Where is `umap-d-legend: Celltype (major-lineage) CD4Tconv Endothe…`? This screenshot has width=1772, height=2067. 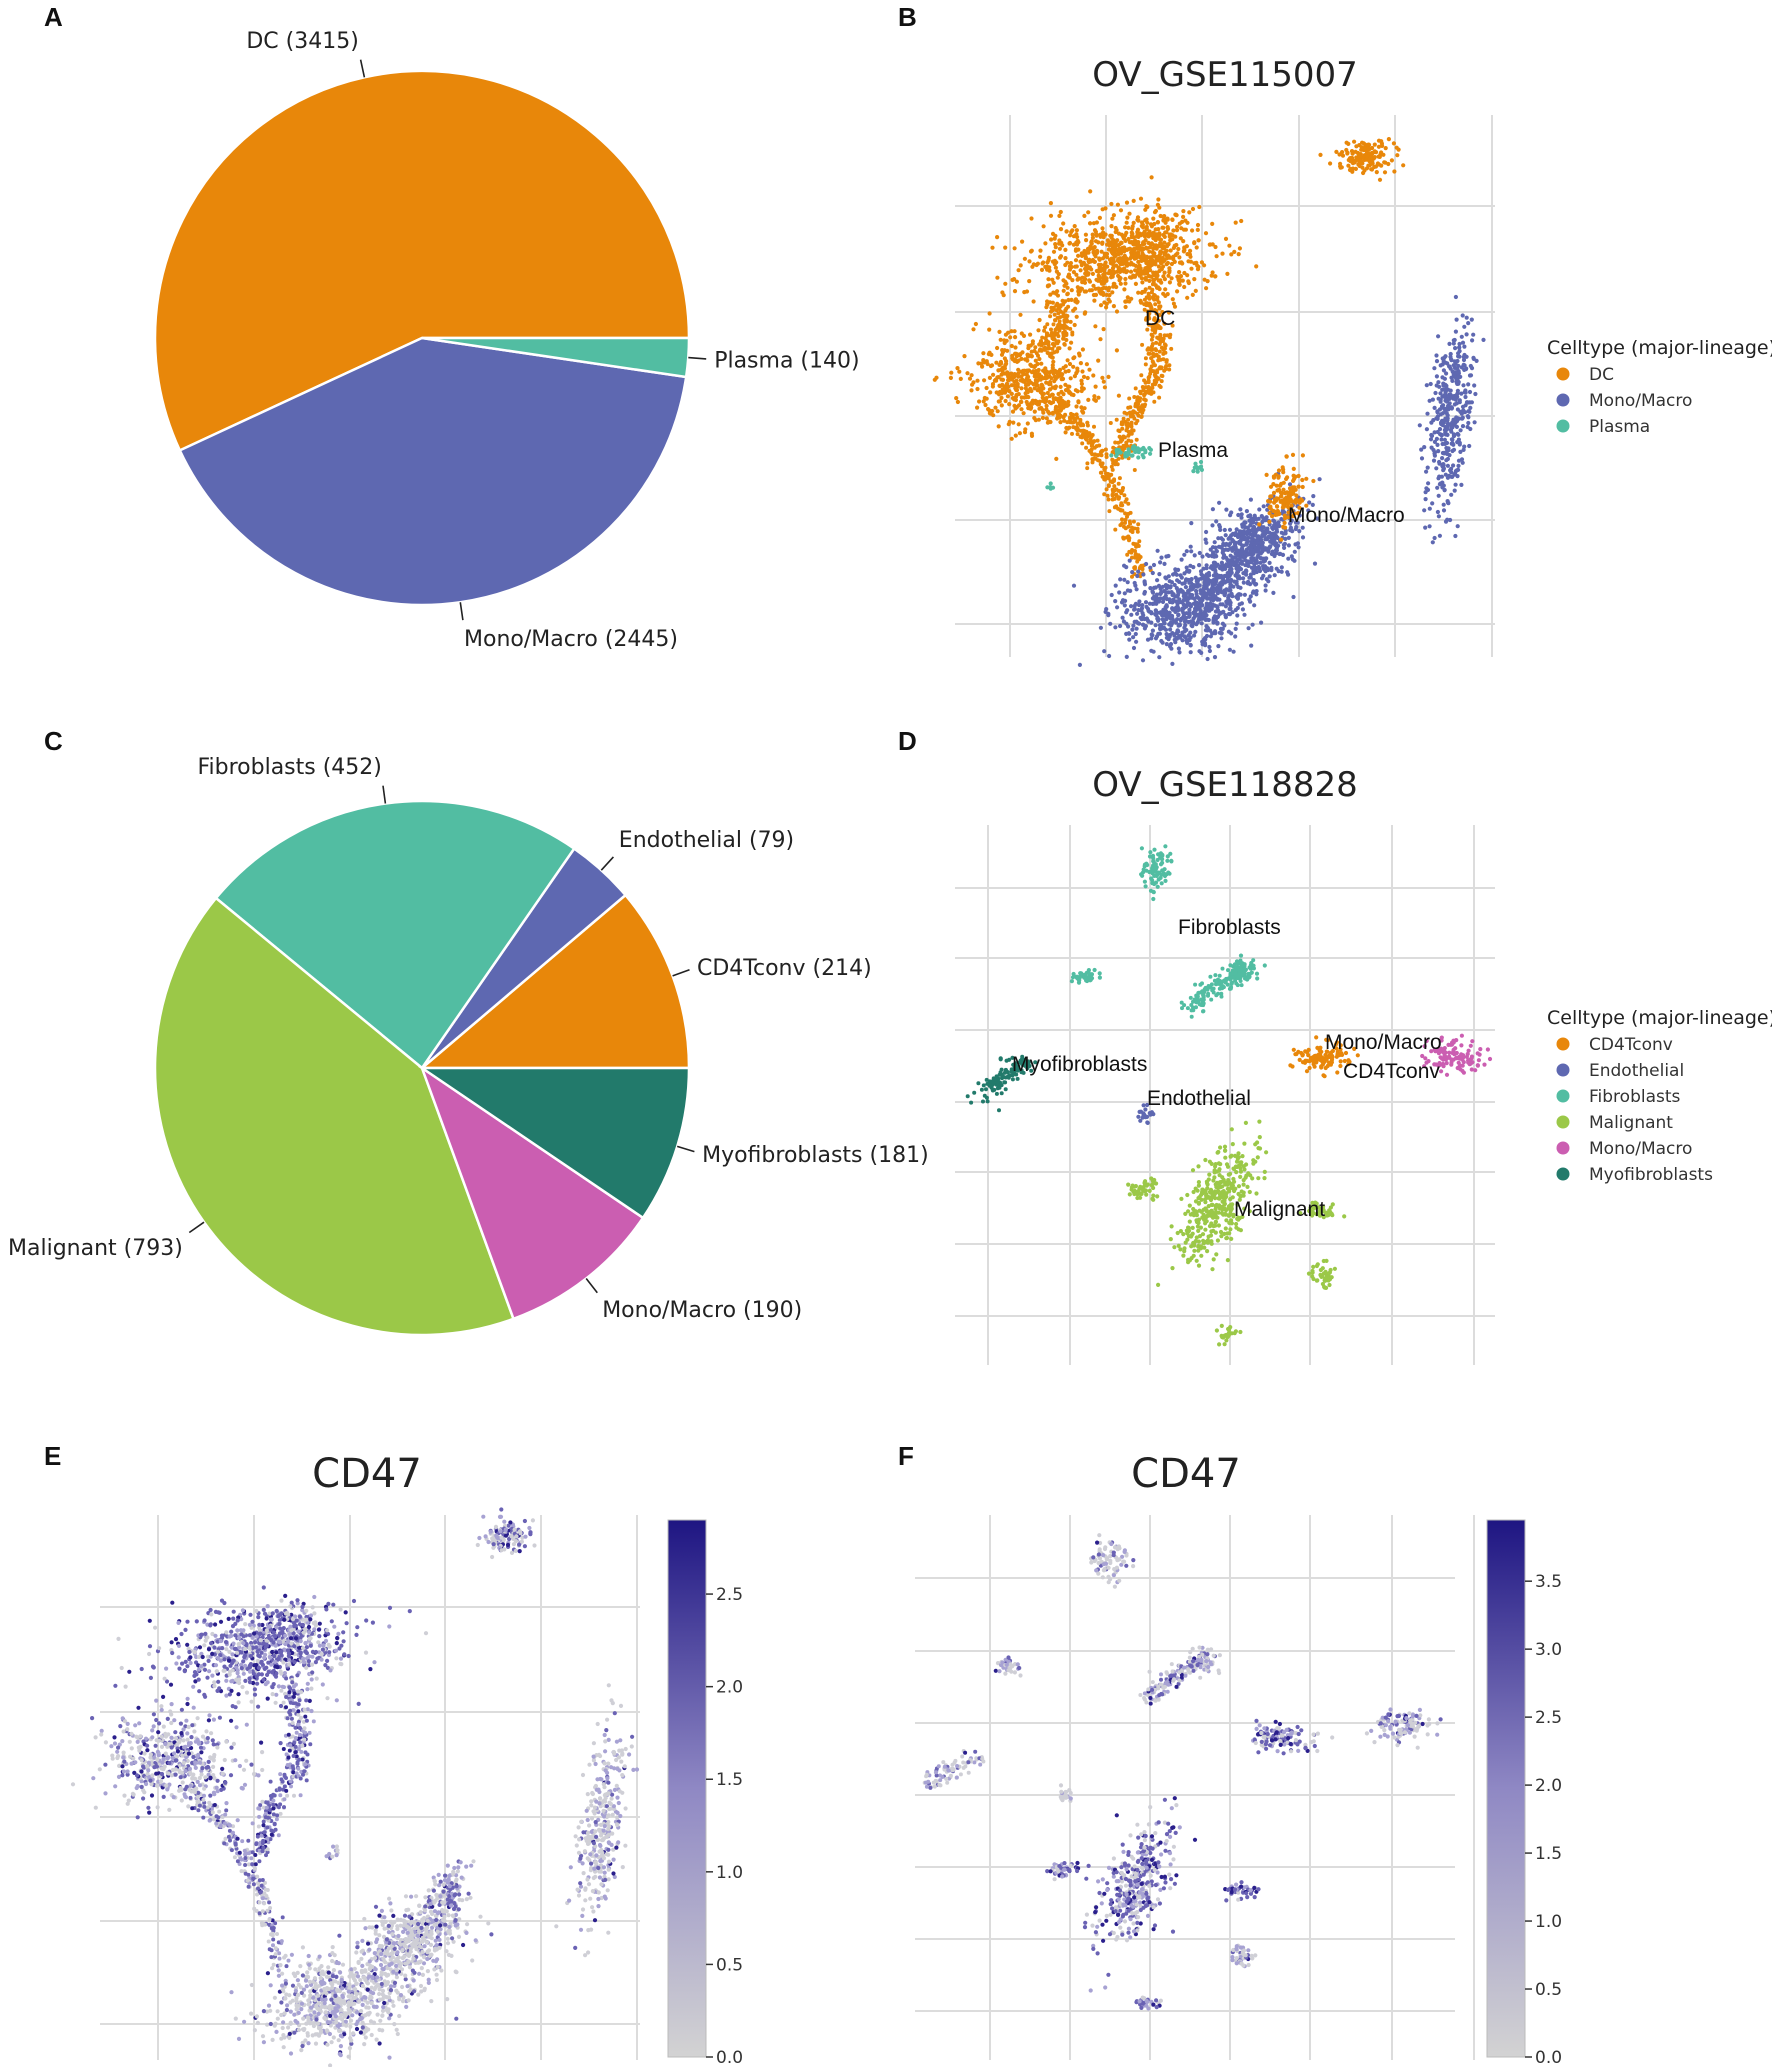 umap-d-legend: Celltype (major-lineage) CD4Tconv Endothe… is located at coordinates (1659, 1096).